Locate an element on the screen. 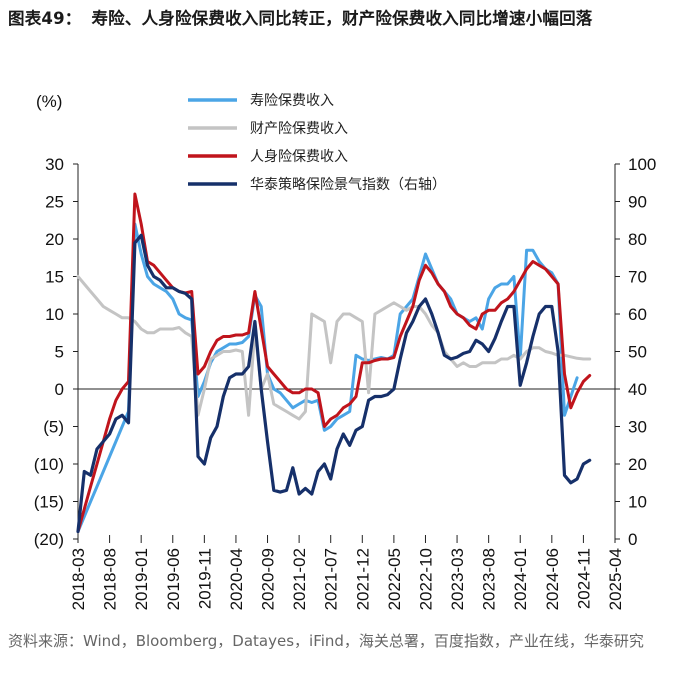  y-right-tick-label: 20 is located at coordinates (637, 464).